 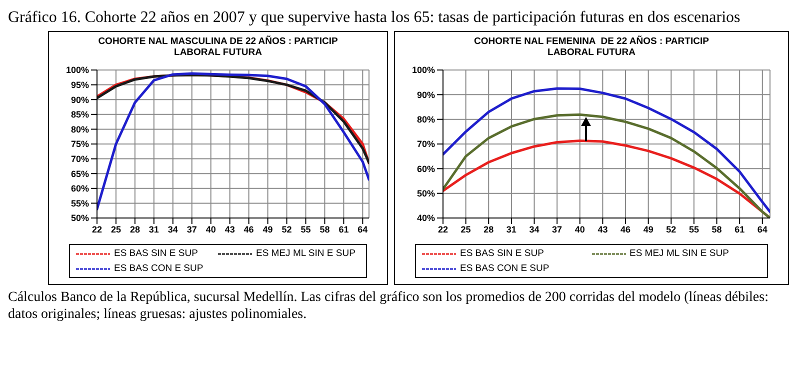 What do you see at coordinates (79, 144) in the screenshot?
I see `y-tick-label: 75%` at bounding box center [79, 144].